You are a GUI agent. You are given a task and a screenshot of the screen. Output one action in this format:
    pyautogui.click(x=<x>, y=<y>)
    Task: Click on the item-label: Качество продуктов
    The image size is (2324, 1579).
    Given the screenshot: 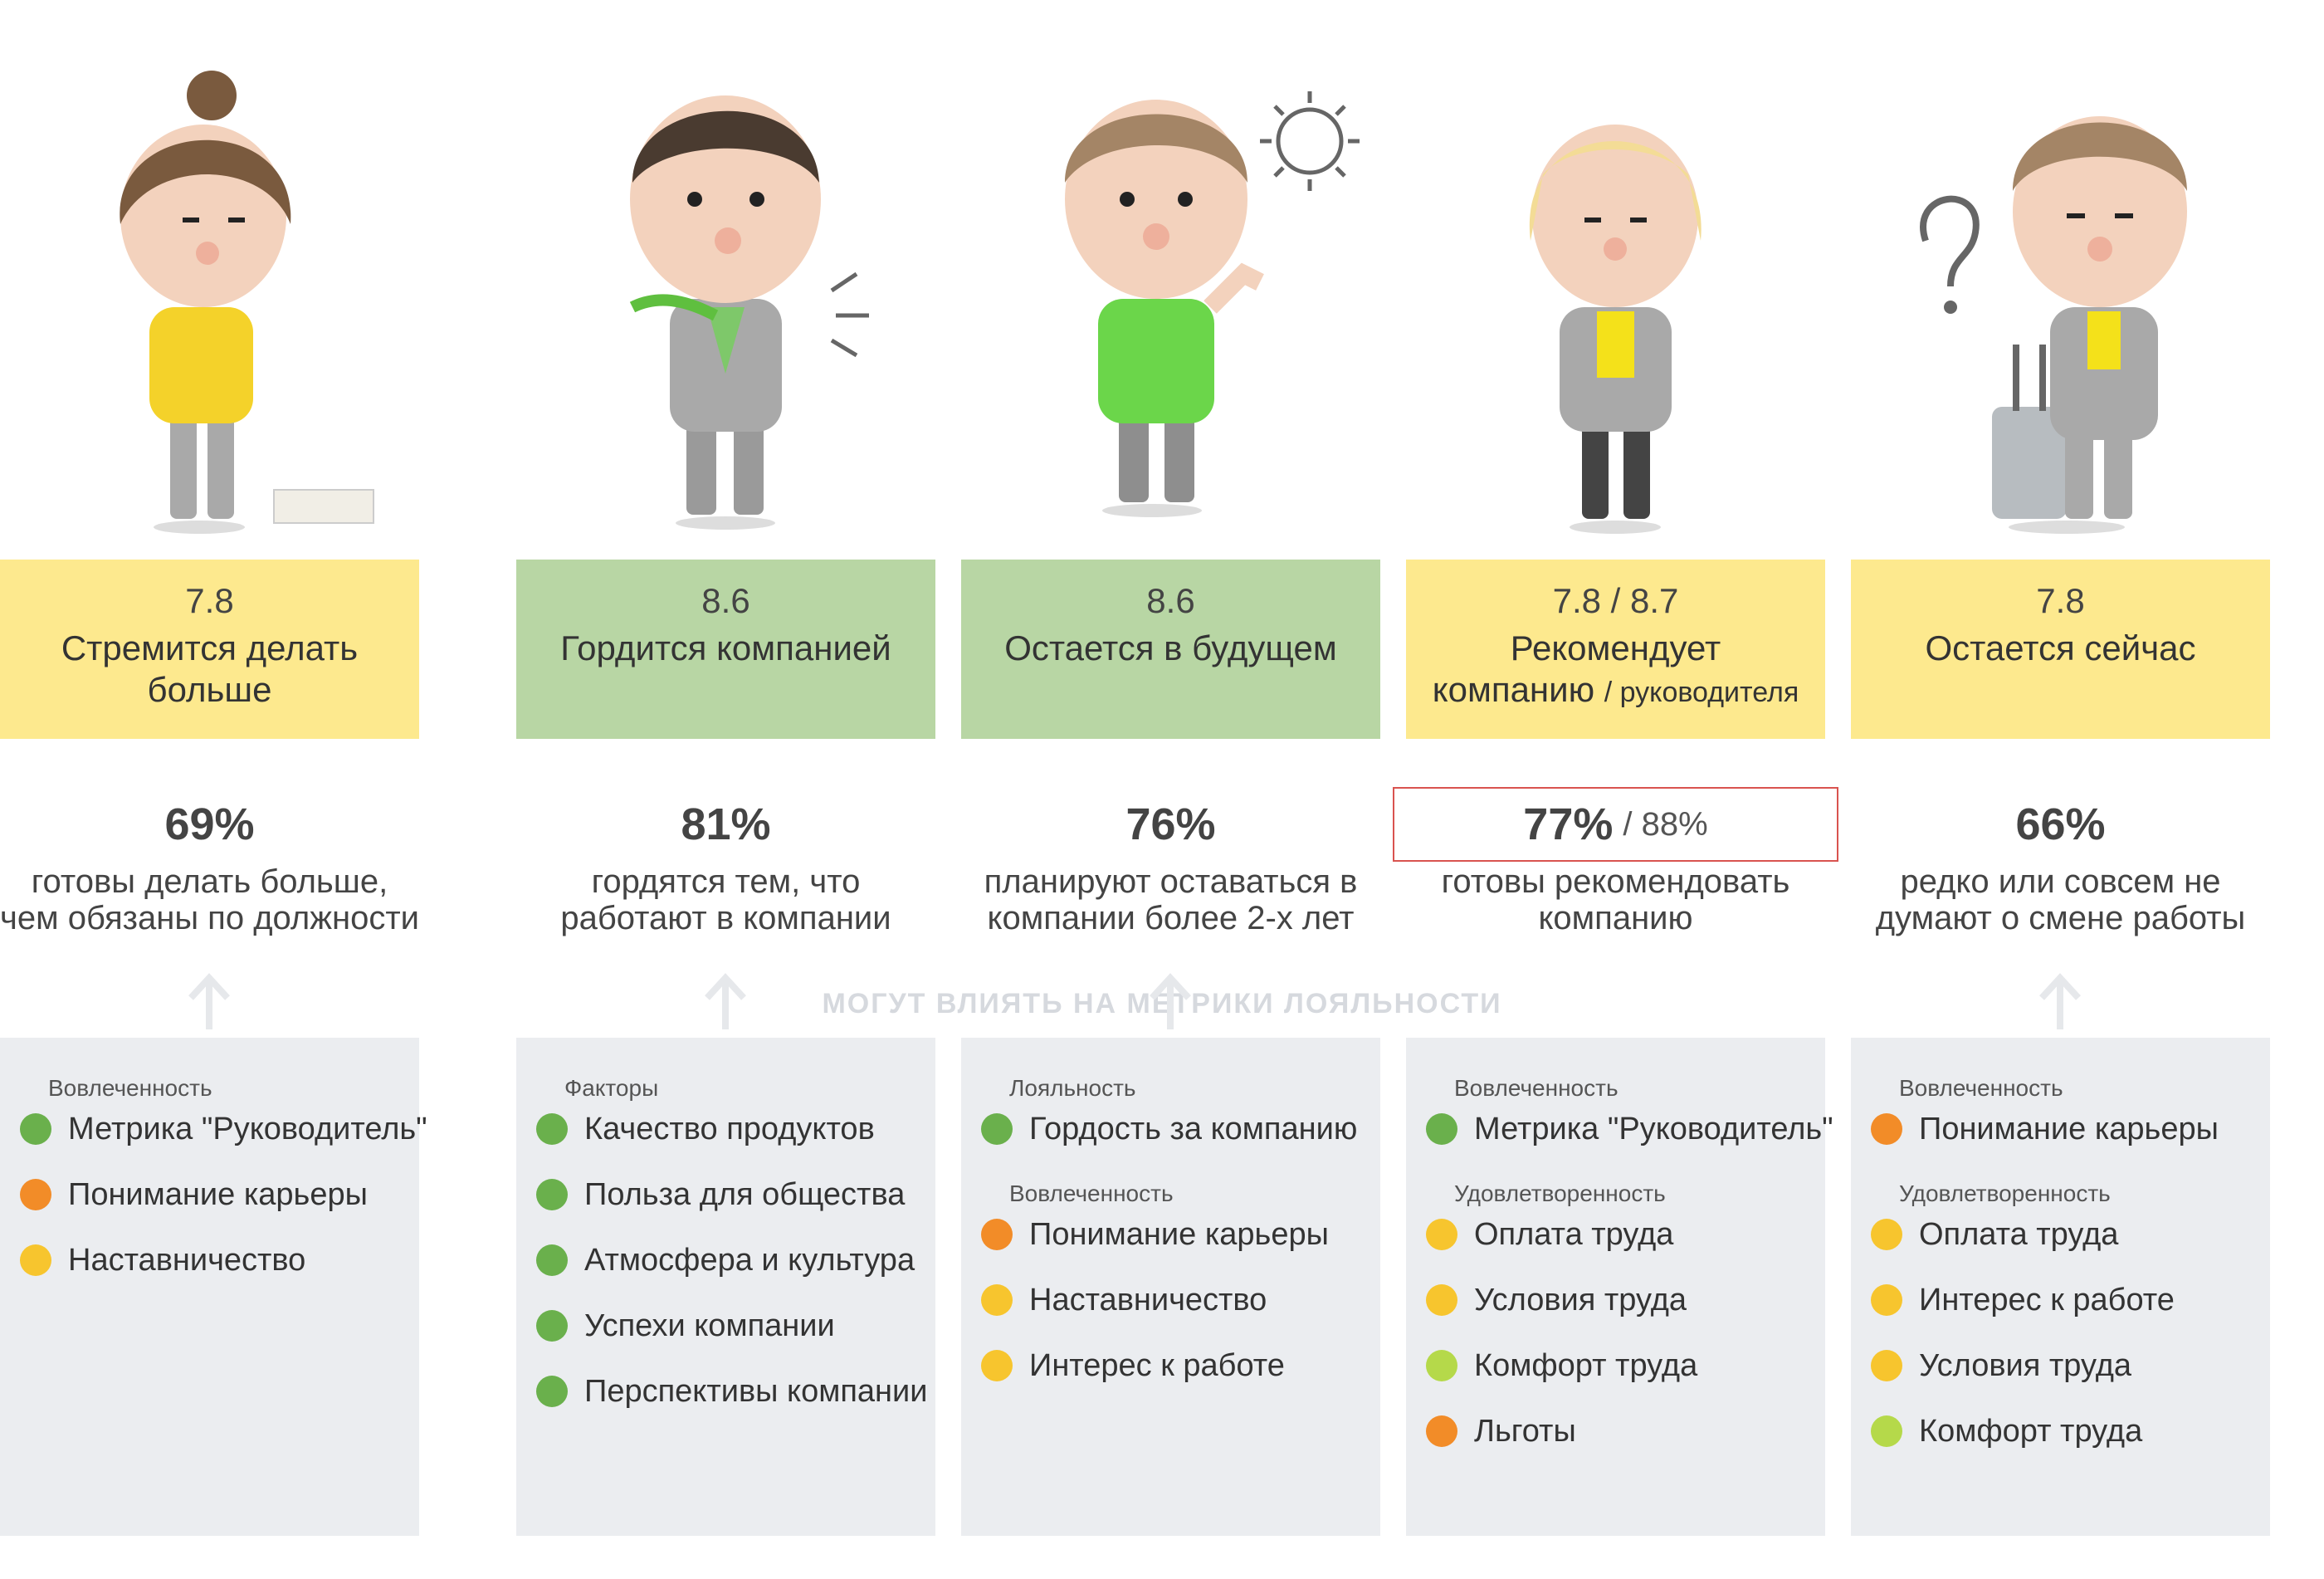 What is the action you would take?
    pyautogui.click(x=729, y=1128)
    